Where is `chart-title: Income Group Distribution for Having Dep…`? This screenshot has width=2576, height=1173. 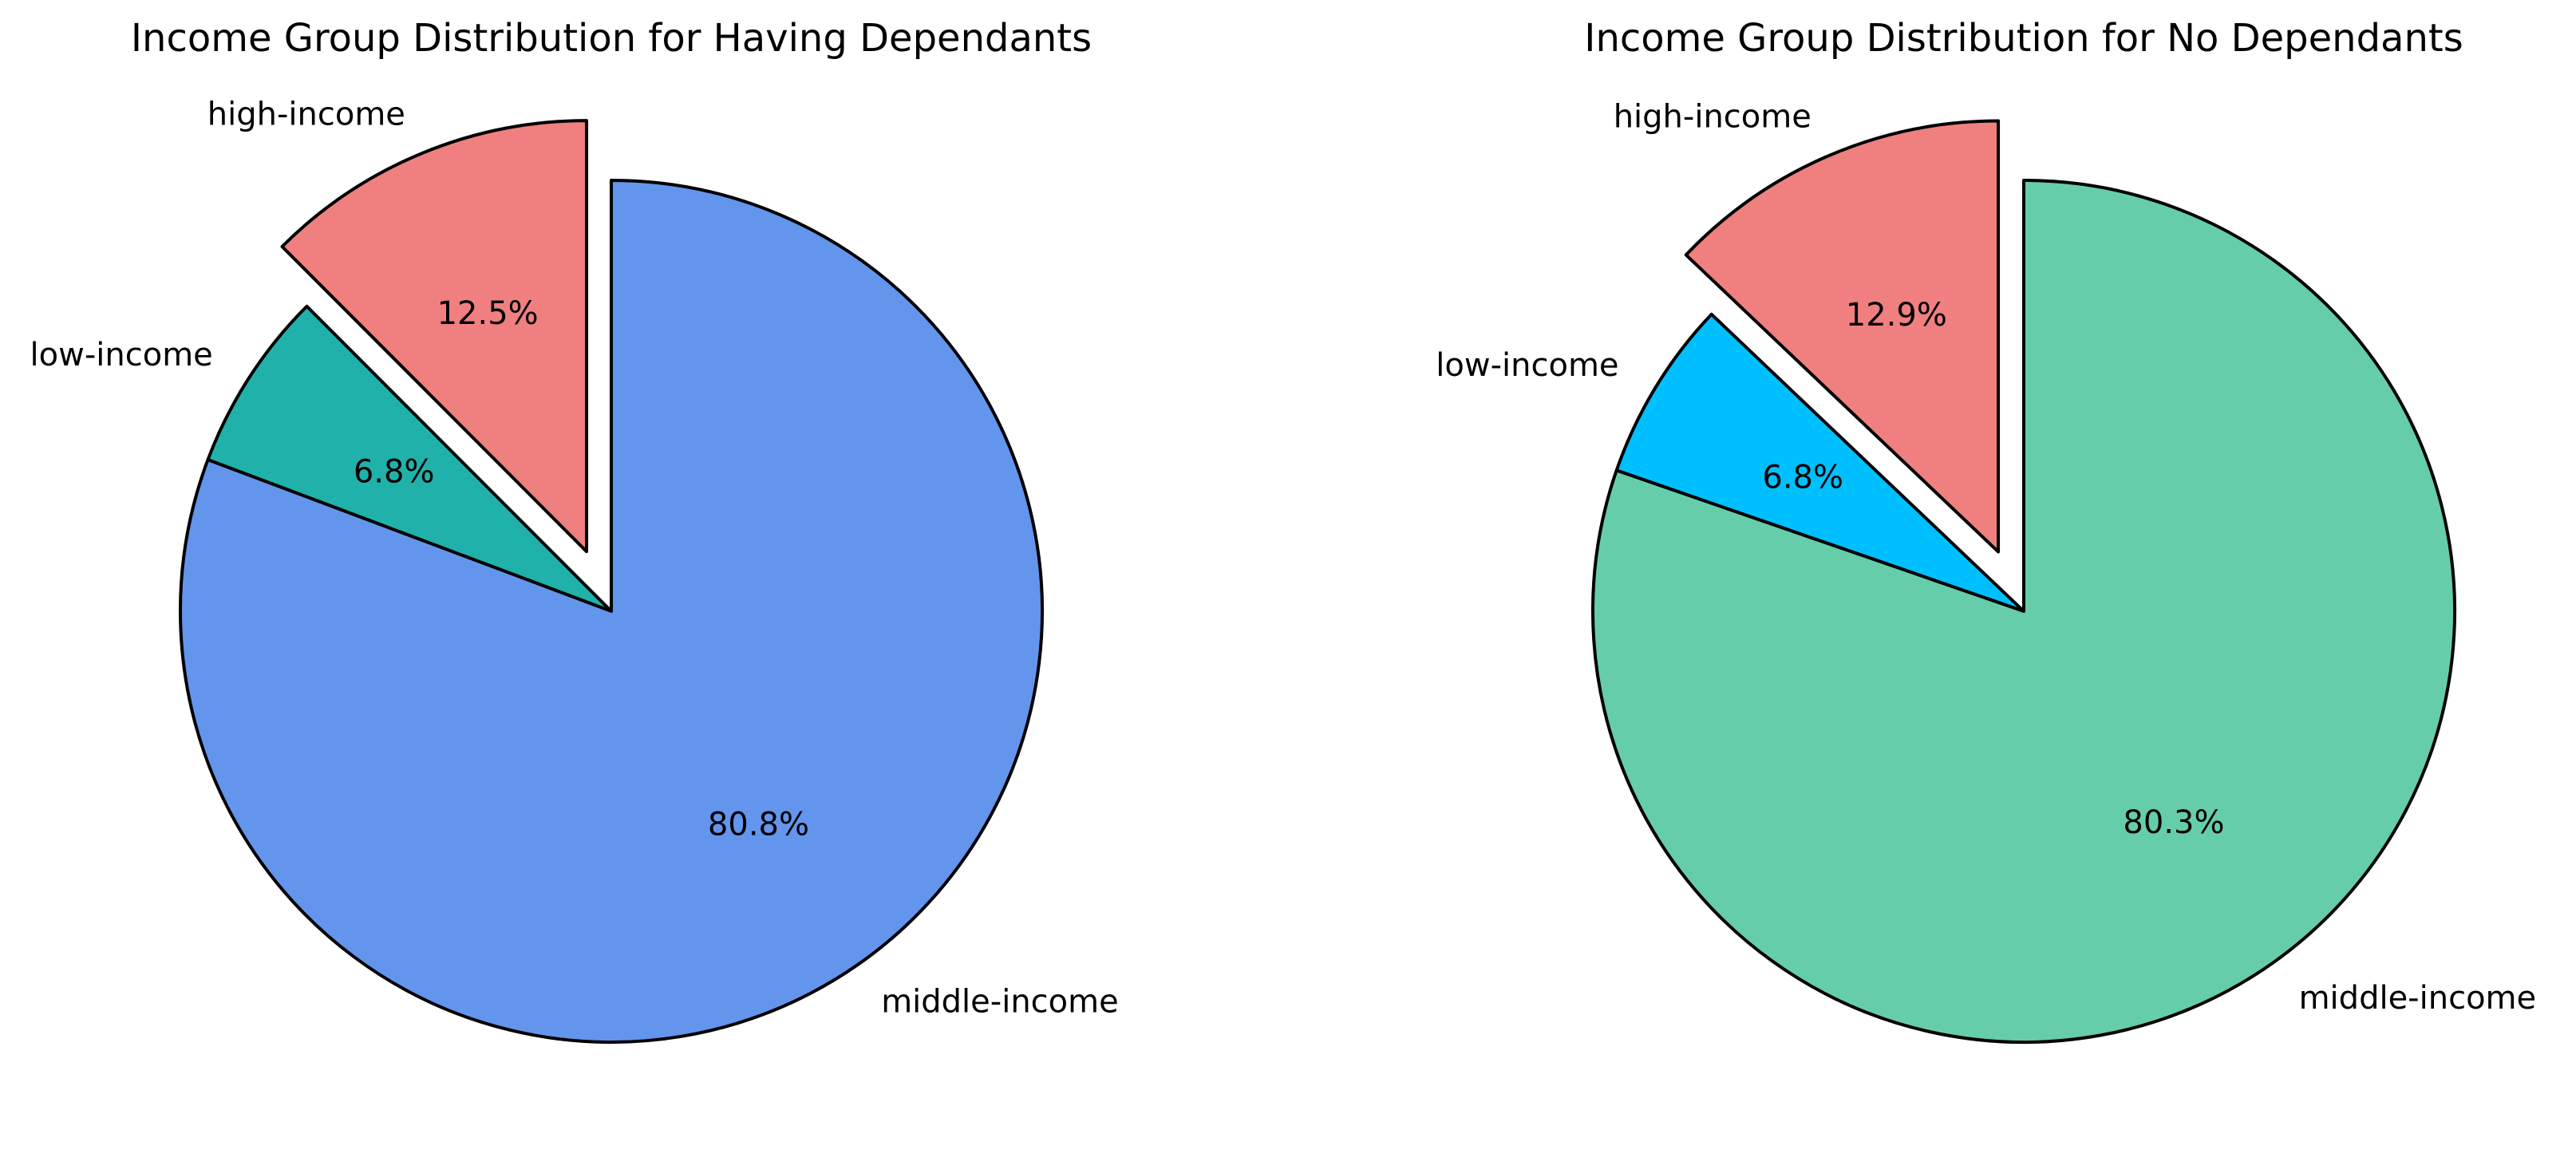
chart-title: Income Group Distribution for Having Dep… is located at coordinates (611, 38).